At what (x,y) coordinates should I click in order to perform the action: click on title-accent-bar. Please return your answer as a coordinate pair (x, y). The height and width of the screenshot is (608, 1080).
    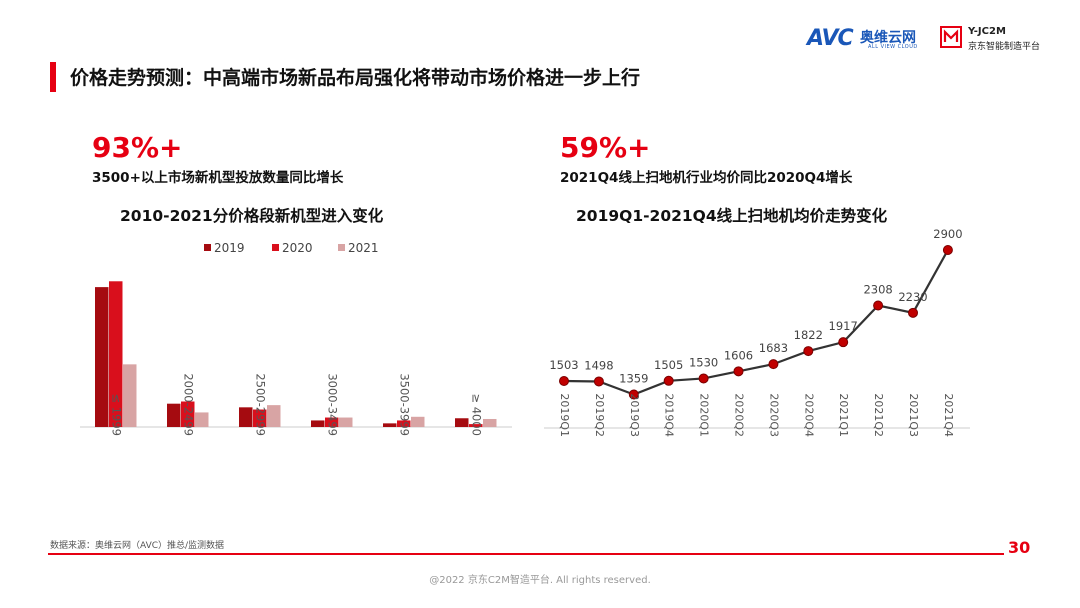
    Looking at the image, I should click on (53, 77).